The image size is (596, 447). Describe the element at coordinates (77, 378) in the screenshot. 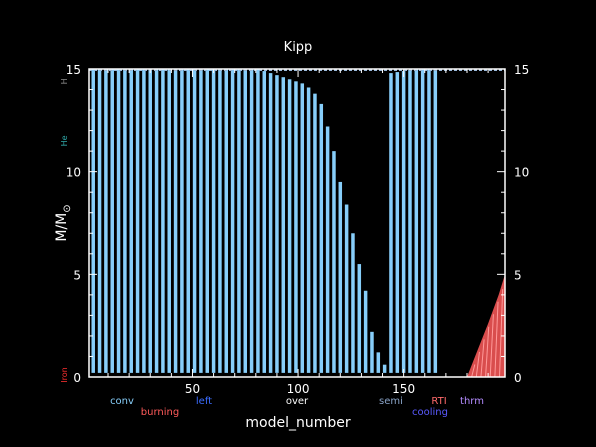

I see `y-tick-label: 0` at that location.